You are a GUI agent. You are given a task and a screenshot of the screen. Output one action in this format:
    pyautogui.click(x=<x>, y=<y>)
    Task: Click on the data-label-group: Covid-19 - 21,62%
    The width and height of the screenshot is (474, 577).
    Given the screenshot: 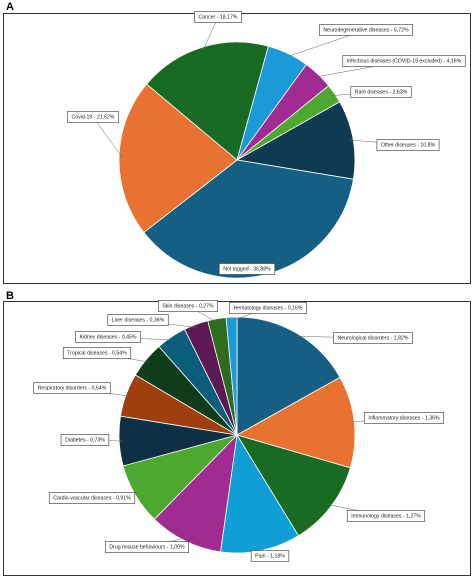 What is the action you would take?
    pyautogui.click(x=93, y=117)
    